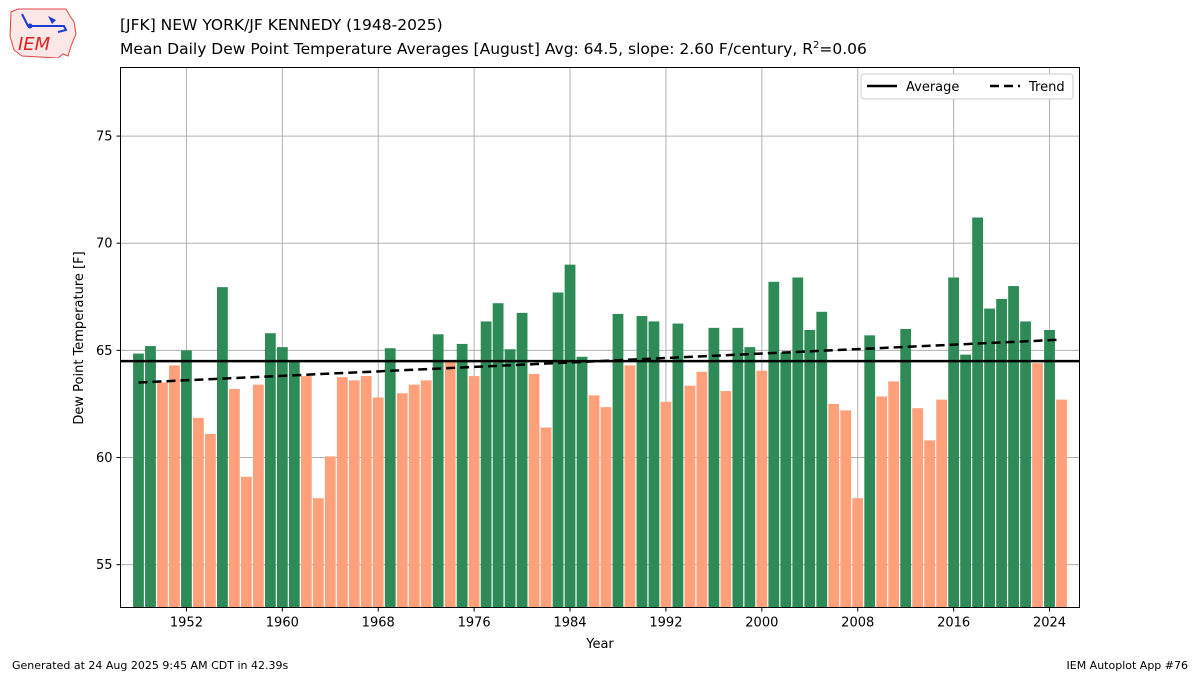 Image resolution: width=1200 pixels, height=675 pixels. What do you see at coordinates (570, 436) in the screenshot?
I see `bar-1984` at bounding box center [570, 436].